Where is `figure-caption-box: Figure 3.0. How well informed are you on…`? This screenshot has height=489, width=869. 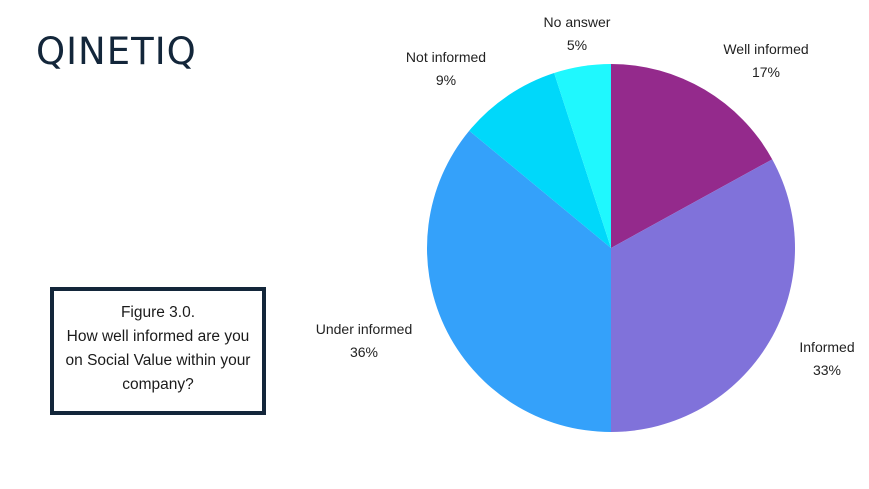
figure-caption-box: Figure 3.0. How well informed are you on… is located at coordinates (158, 351).